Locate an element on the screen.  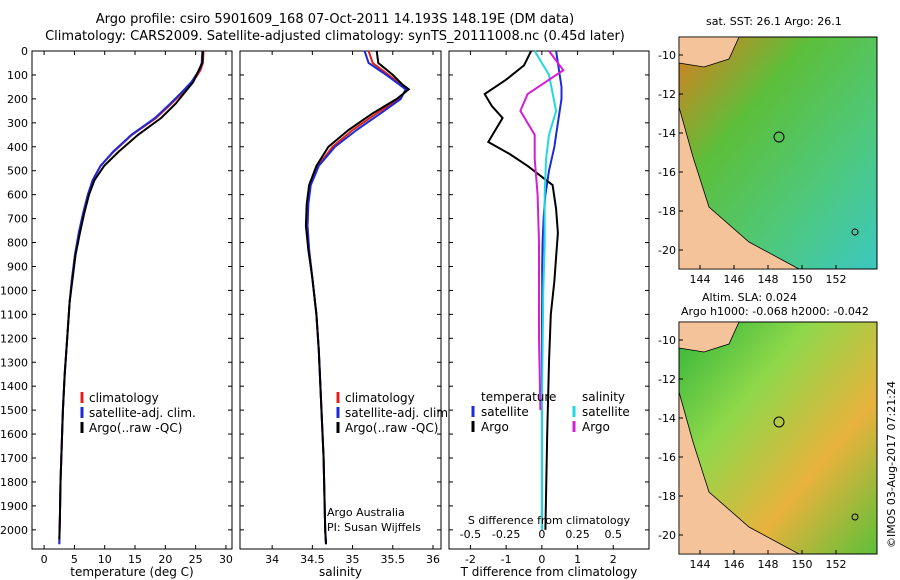
sla-map-xtick-label: 148 is located at coordinates (768, 564).